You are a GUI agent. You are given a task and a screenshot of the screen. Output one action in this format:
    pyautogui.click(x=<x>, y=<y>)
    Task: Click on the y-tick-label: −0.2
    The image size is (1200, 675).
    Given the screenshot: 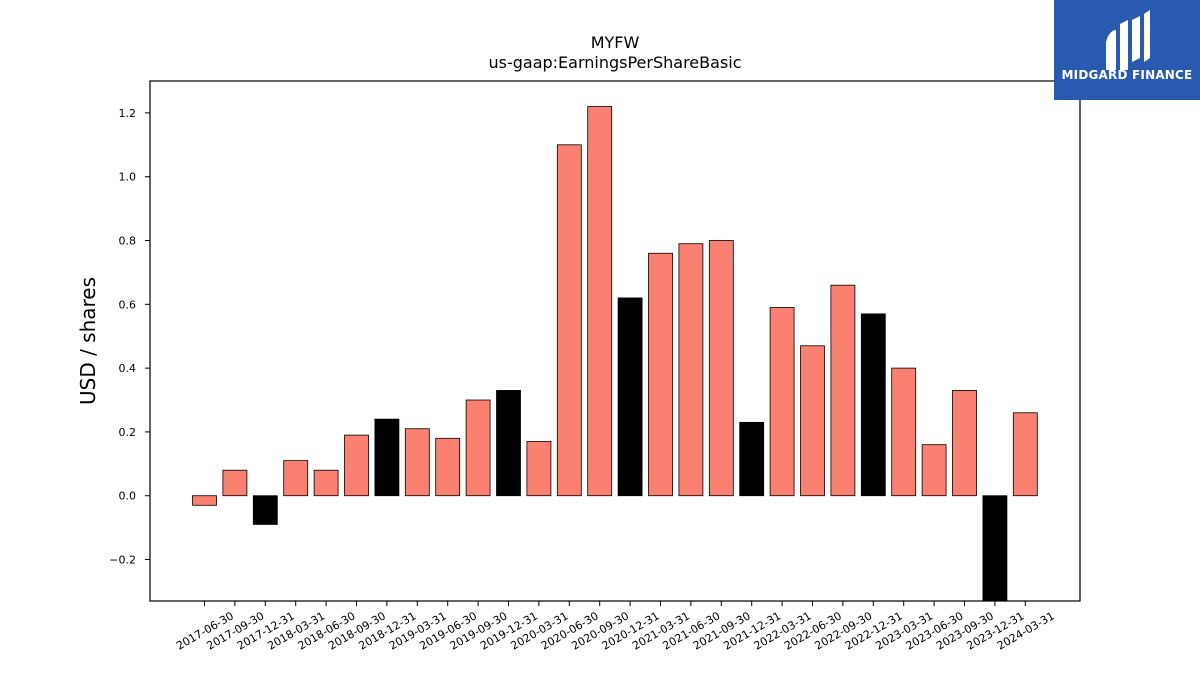 What is the action you would take?
    pyautogui.click(x=122, y=560)
    